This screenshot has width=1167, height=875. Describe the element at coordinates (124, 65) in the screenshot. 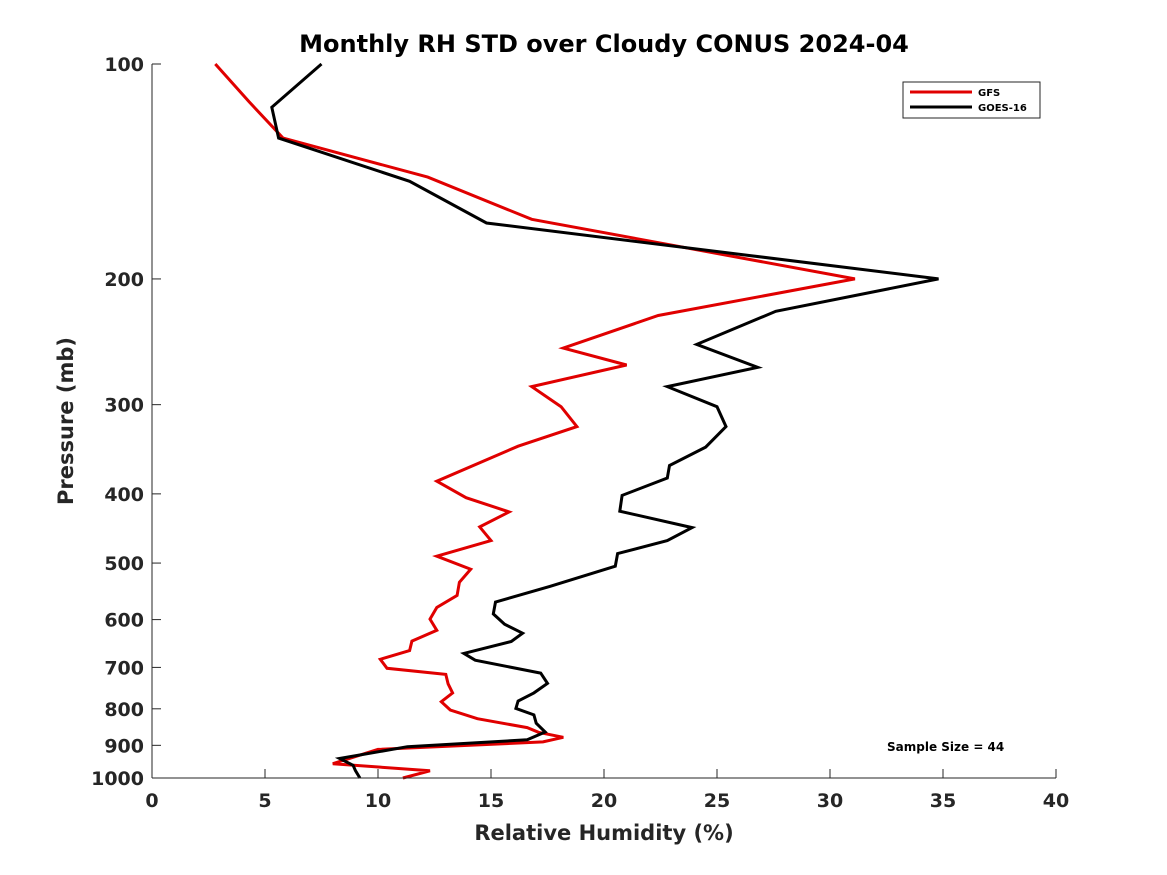

I see `y-tick-label: 100` at that location.